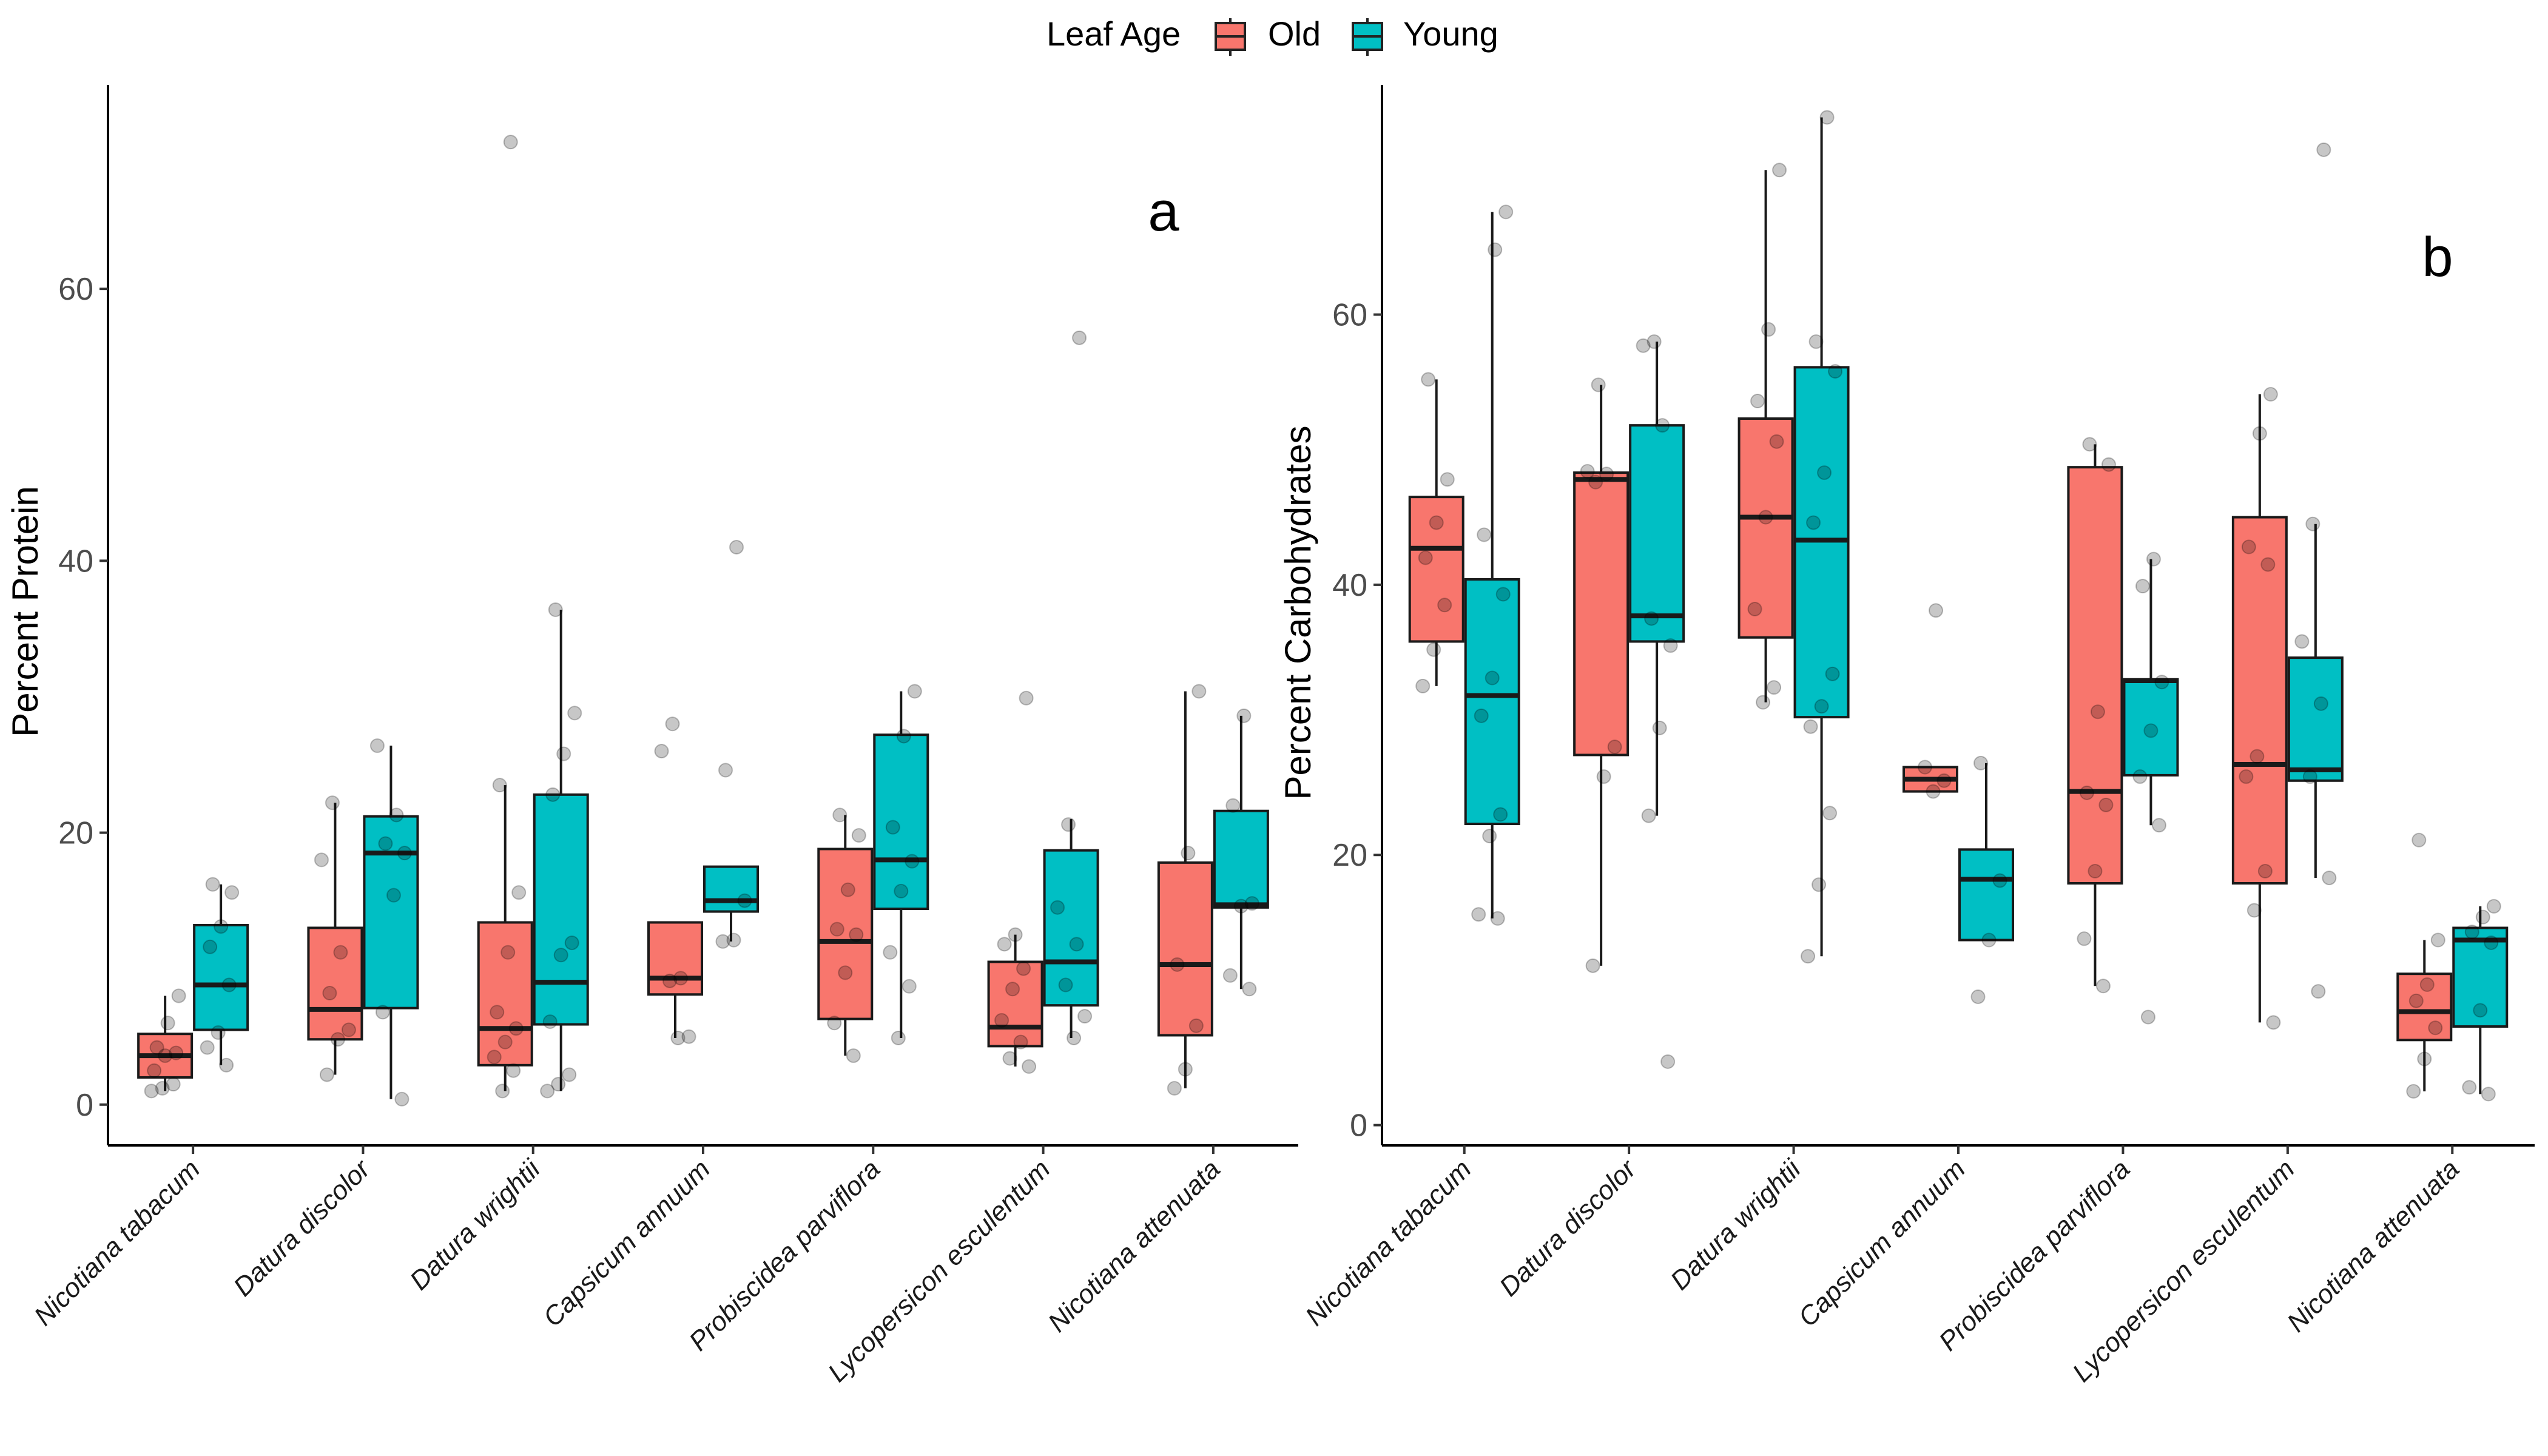 The height and width of the screenshot is (1456, 2548). I want to click on legend-item-young: Young, so click(1425, 35).